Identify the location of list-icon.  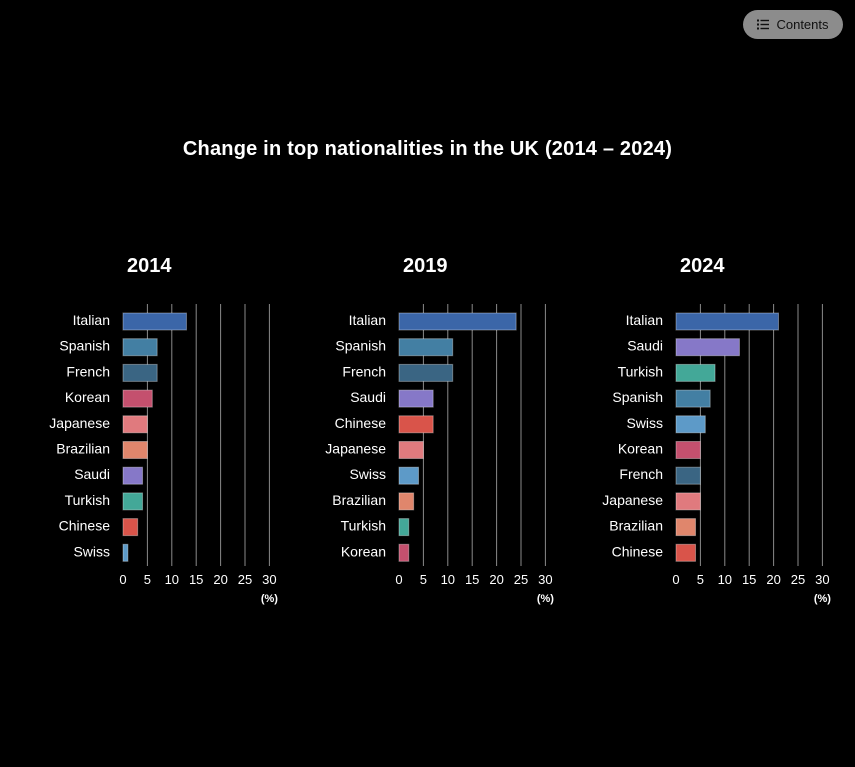
(763, 24).